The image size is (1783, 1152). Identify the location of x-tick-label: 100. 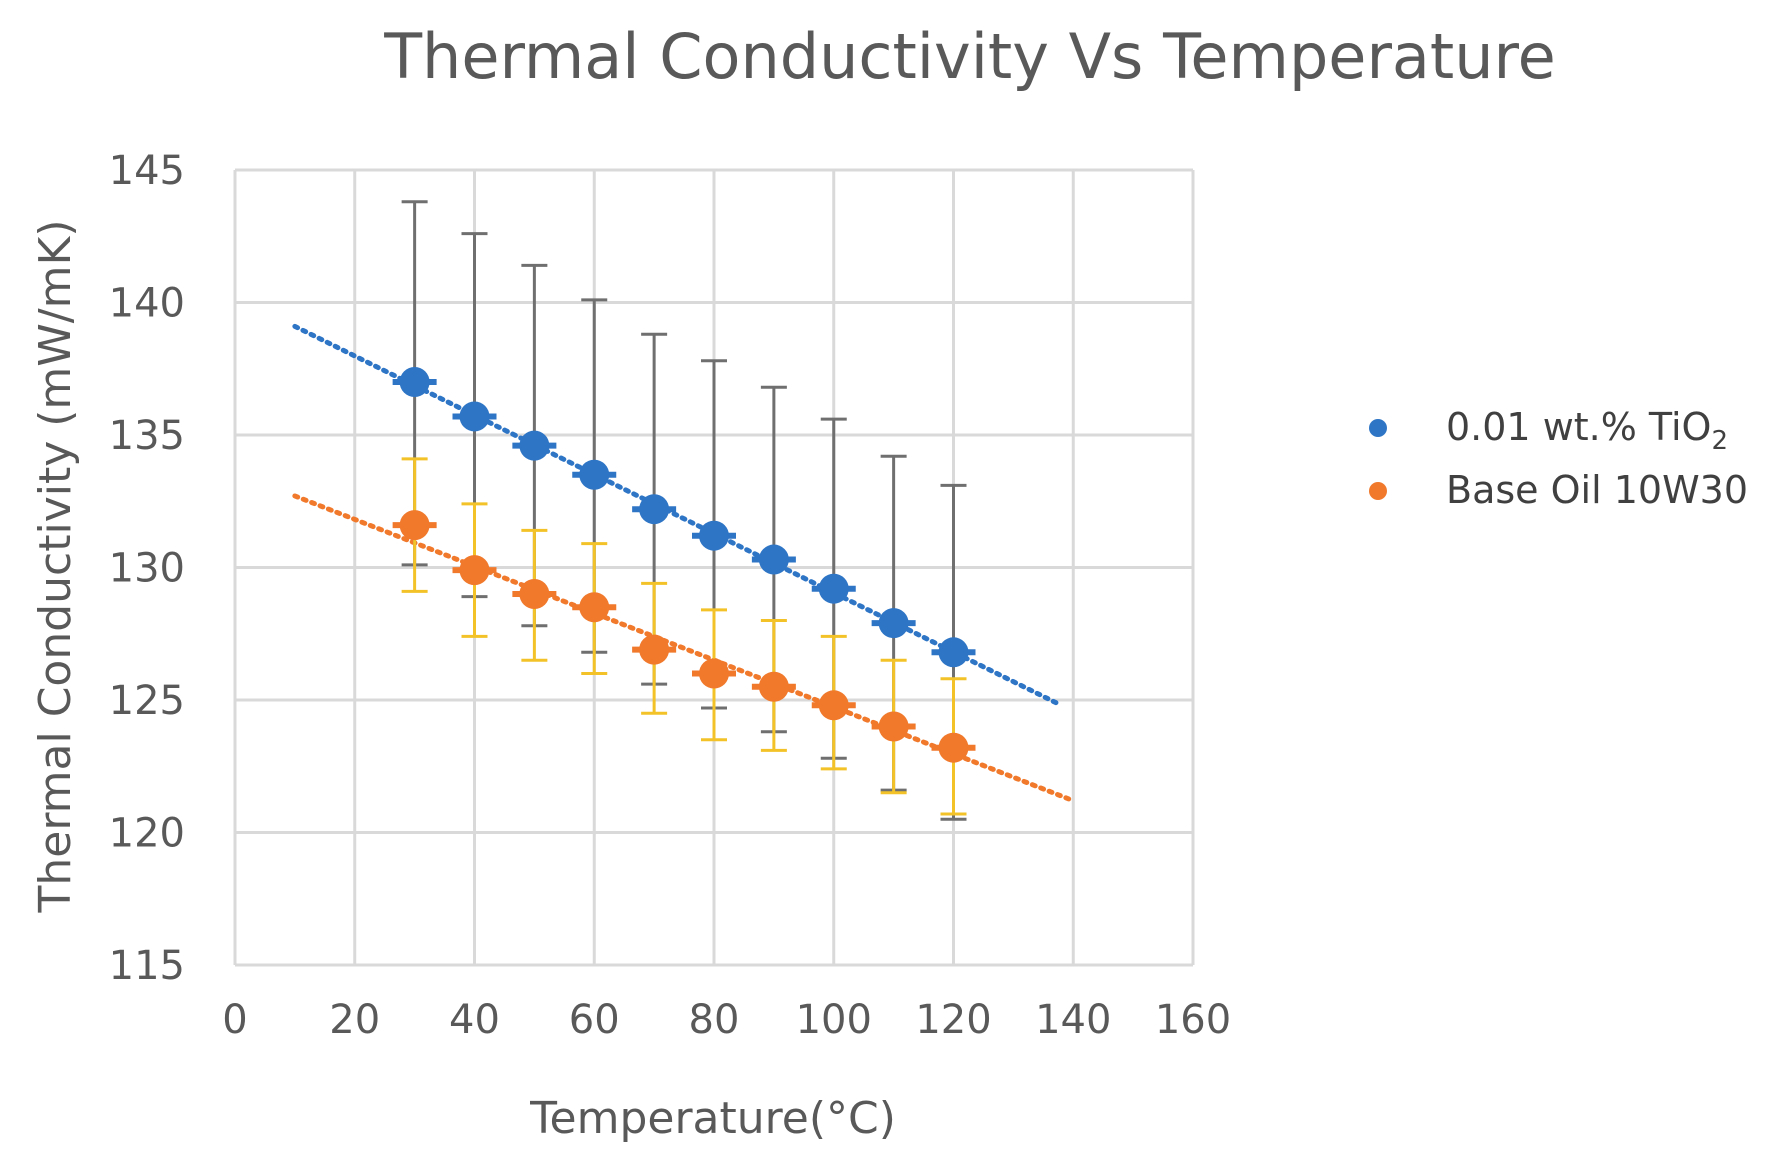
(834, 1020).